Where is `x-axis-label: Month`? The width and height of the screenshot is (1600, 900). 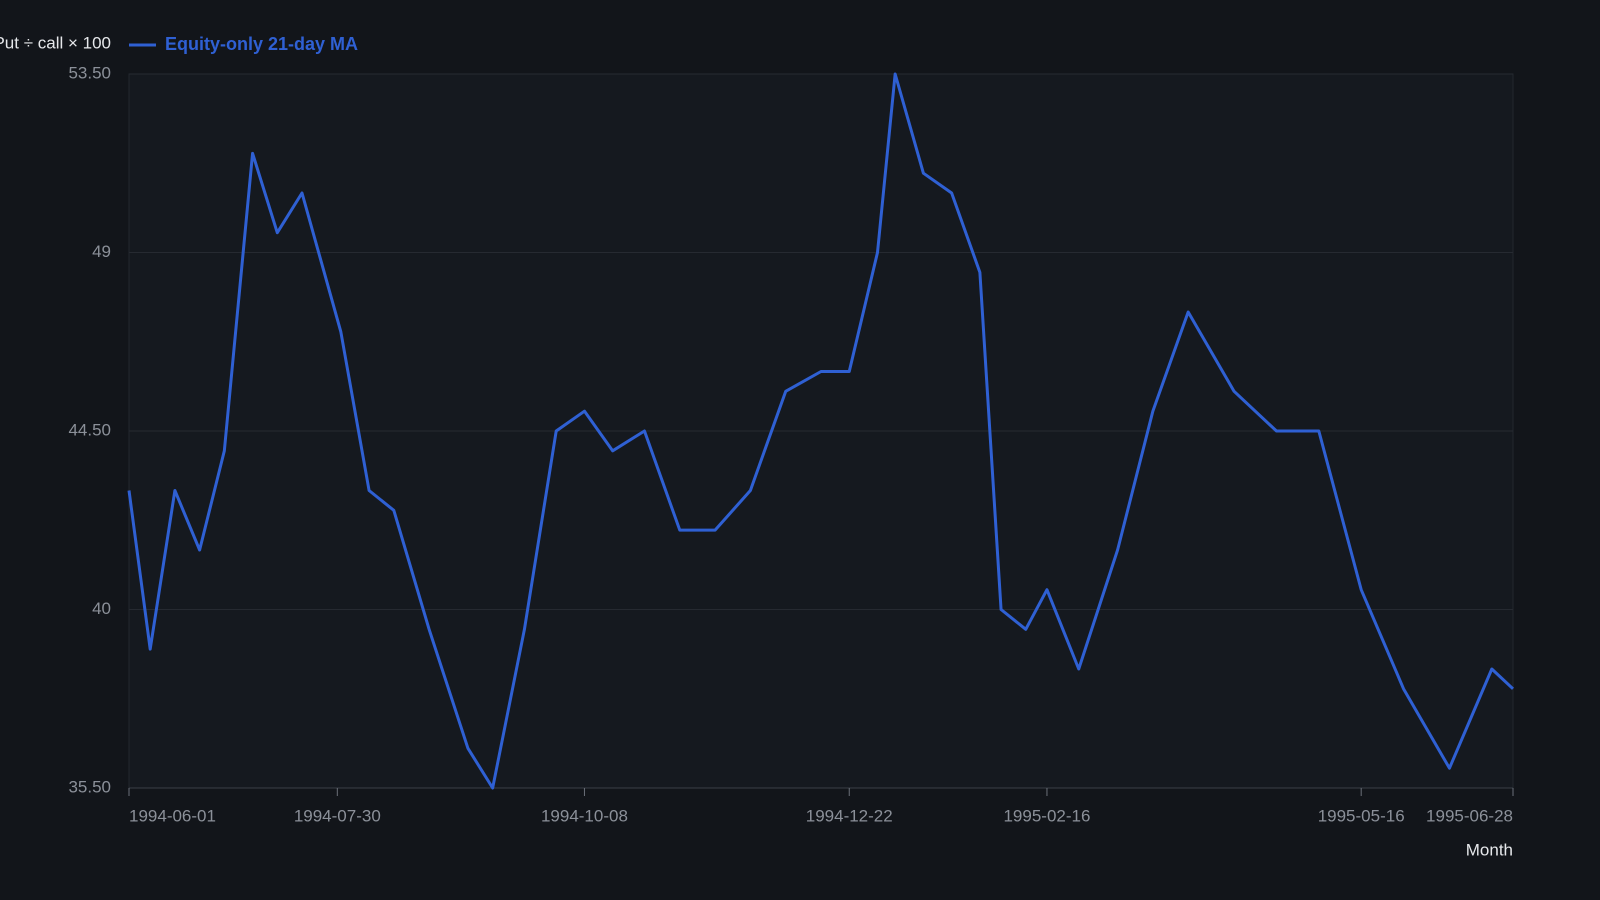 x-axis-label: Month is located at coordinates (1489, 849).